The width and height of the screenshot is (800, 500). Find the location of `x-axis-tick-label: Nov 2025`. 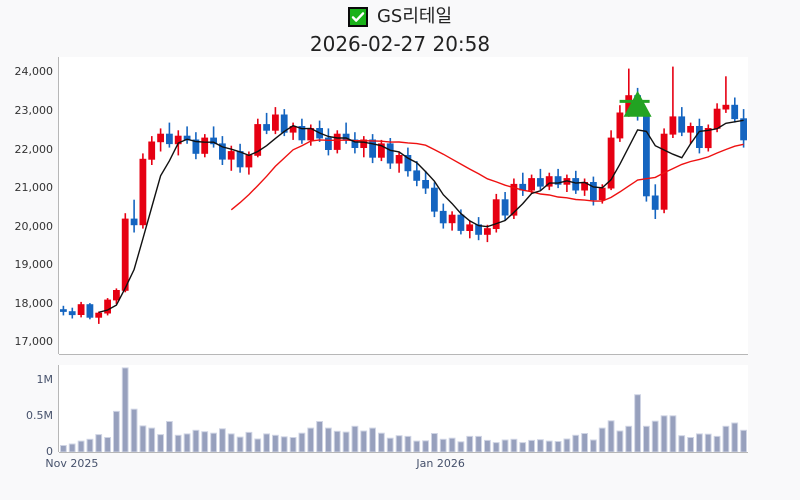

x-axis-tick-label: Nov 2025 is located at coordinates (72, 463).